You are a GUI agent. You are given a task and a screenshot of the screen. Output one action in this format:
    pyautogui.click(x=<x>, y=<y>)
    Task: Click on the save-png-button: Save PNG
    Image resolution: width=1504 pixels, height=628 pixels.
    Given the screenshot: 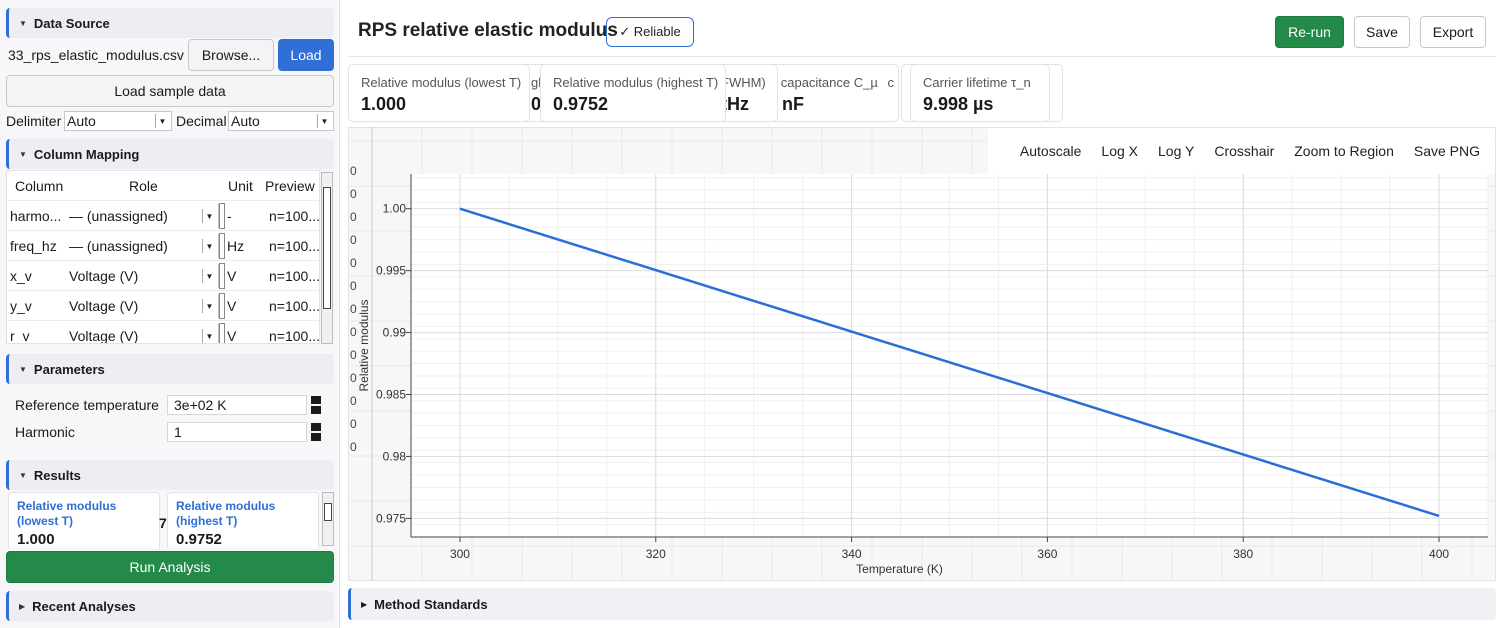 What is the action you would take?
    pyautogui.click(x=1446, y=151)
    